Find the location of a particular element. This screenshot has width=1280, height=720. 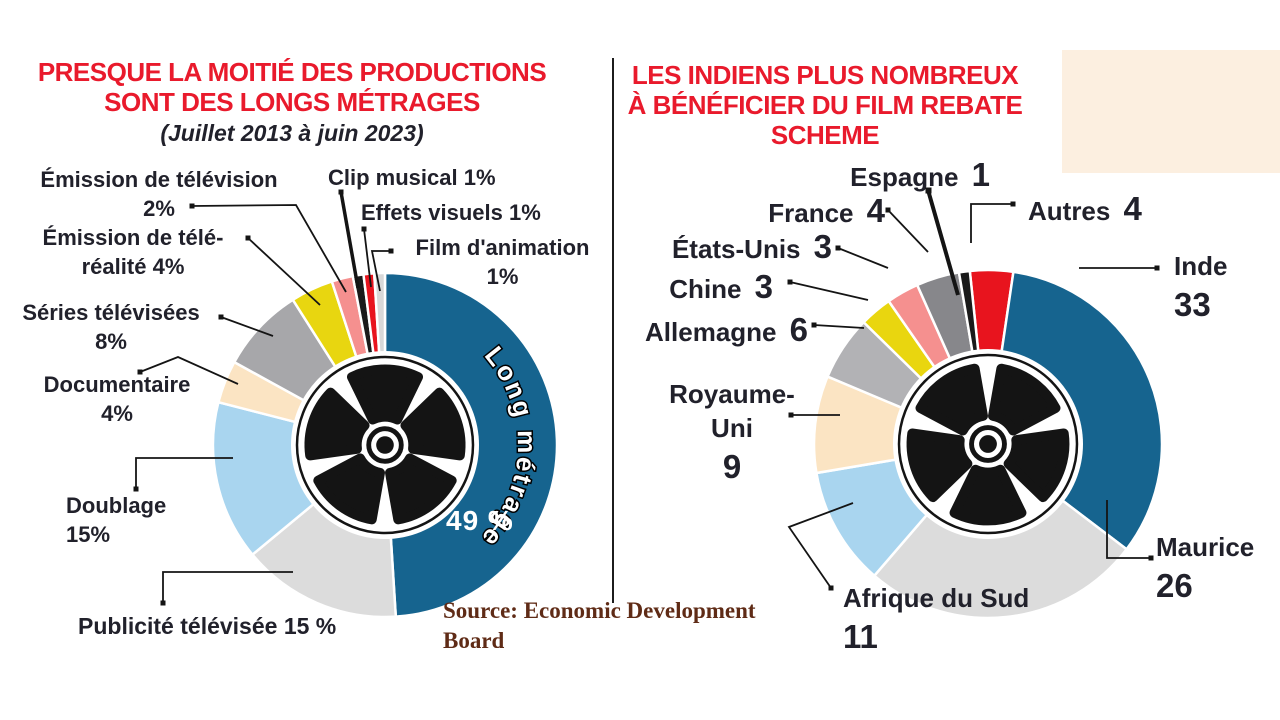

label-doublage: Doublage is located at coordinates (116, 505).